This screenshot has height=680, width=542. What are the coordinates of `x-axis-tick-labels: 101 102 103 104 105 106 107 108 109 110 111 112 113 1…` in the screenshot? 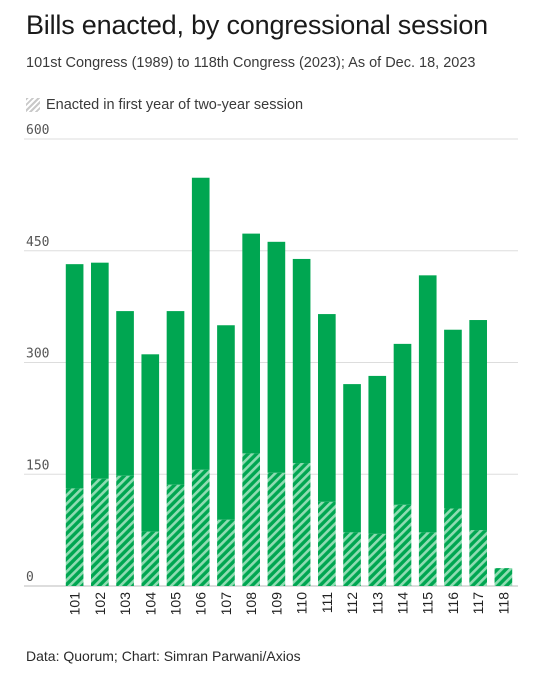 It's located at (289, 604).